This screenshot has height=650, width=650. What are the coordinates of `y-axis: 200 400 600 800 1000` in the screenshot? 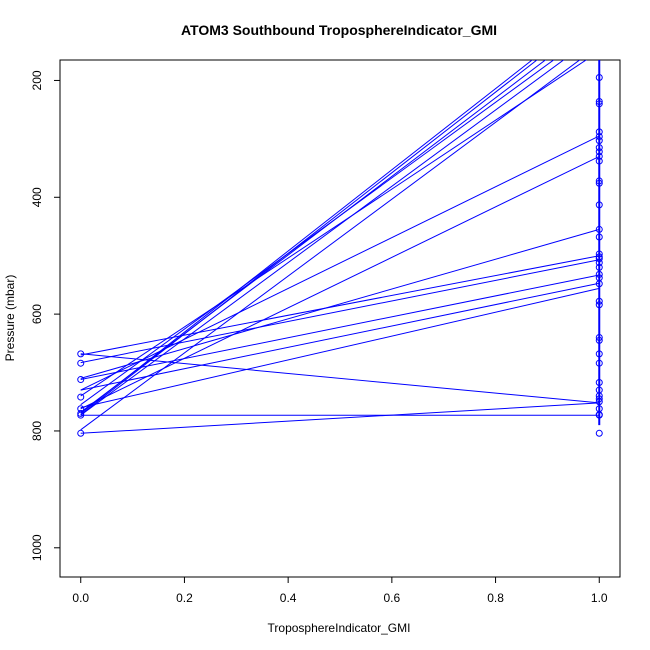 It's located at (45, 315).